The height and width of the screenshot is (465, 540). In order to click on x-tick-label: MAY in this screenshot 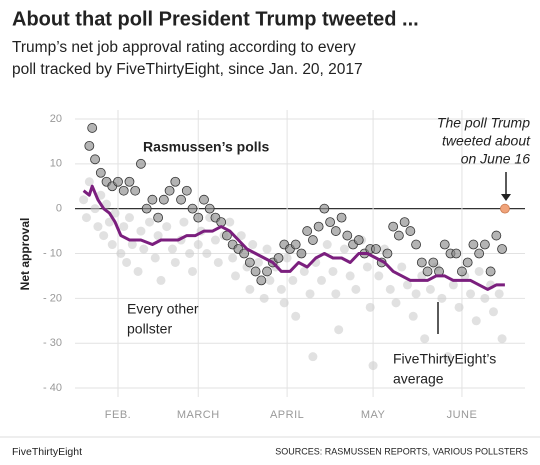, I will do `click(373, 415)`.